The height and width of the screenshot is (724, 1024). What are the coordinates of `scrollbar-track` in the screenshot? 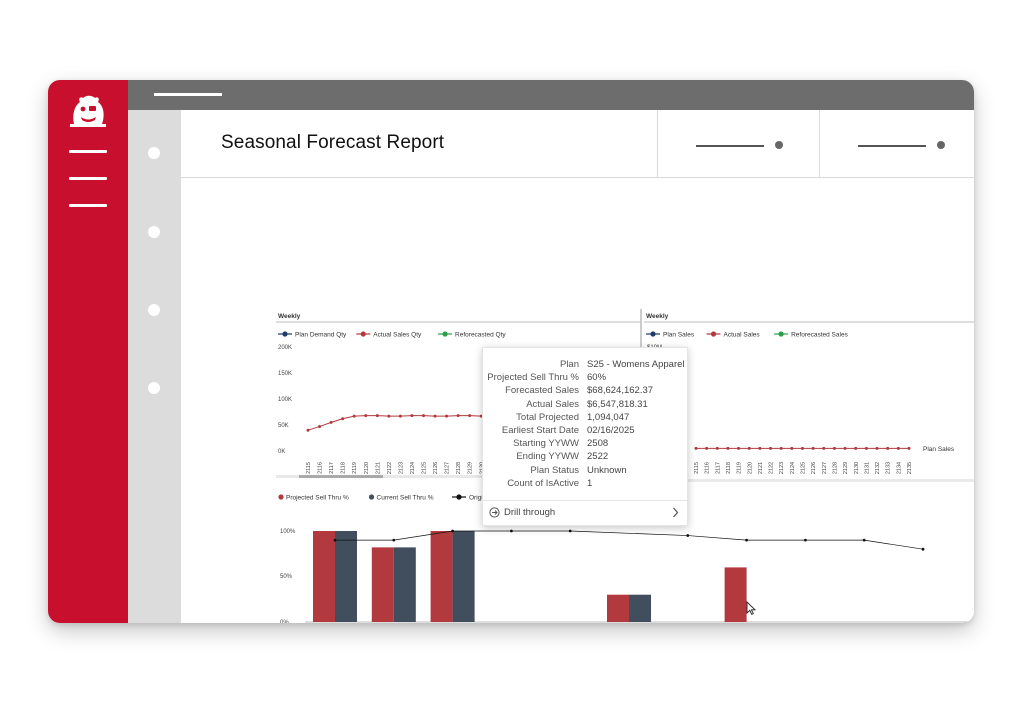 It's located at (458, 476).